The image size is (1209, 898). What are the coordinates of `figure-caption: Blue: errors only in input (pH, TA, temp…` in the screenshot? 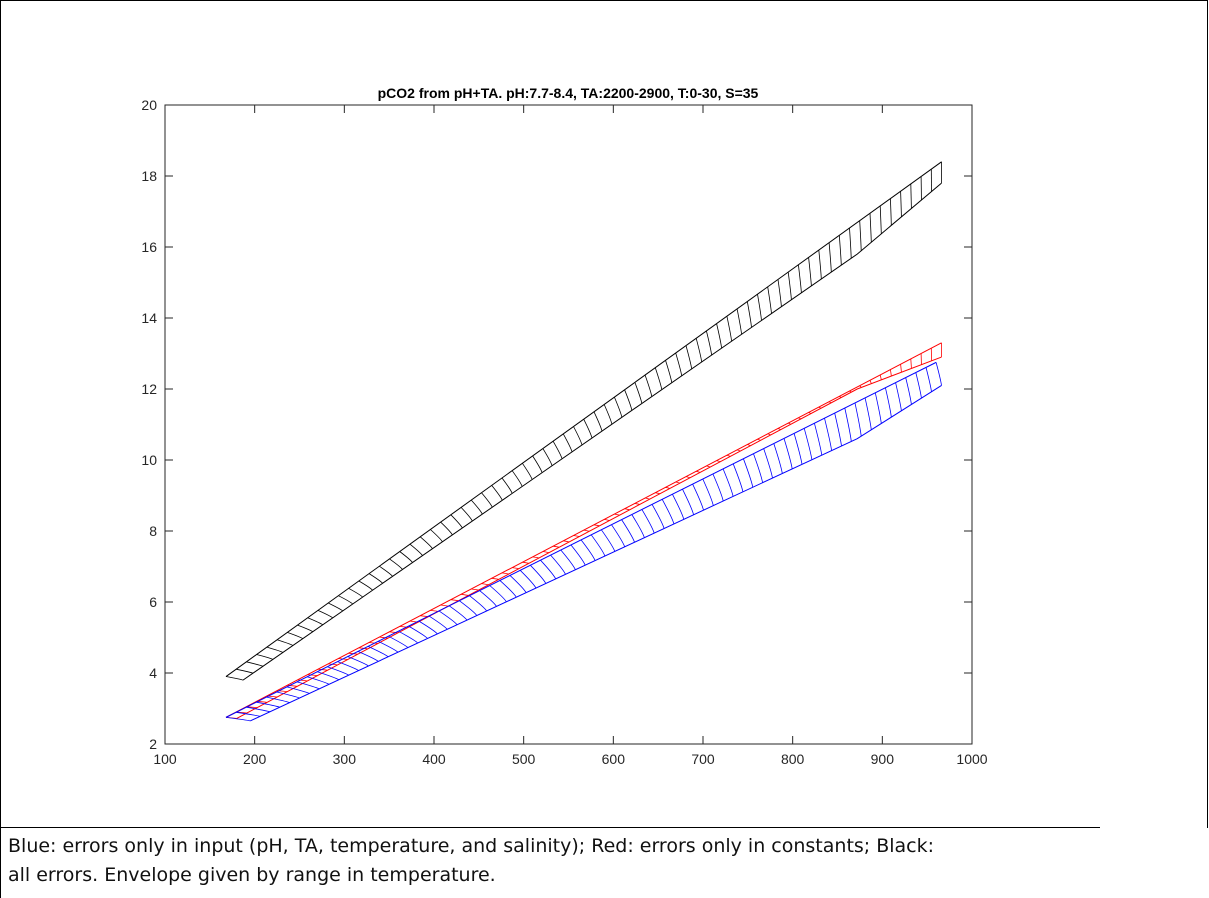 It's located at (603, 861).